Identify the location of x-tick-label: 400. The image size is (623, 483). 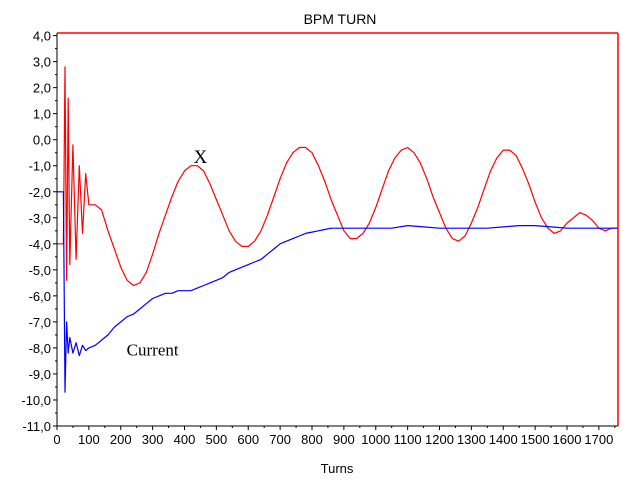
(185, 439).